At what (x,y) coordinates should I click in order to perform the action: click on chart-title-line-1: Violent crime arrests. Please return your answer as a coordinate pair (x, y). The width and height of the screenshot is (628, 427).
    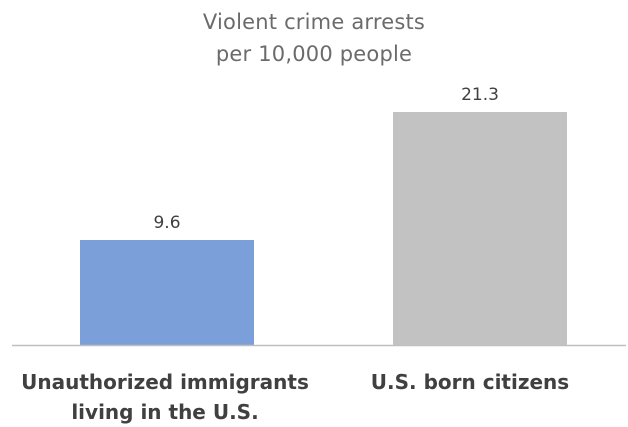
    Looking at the image, I should click on (314, 22).